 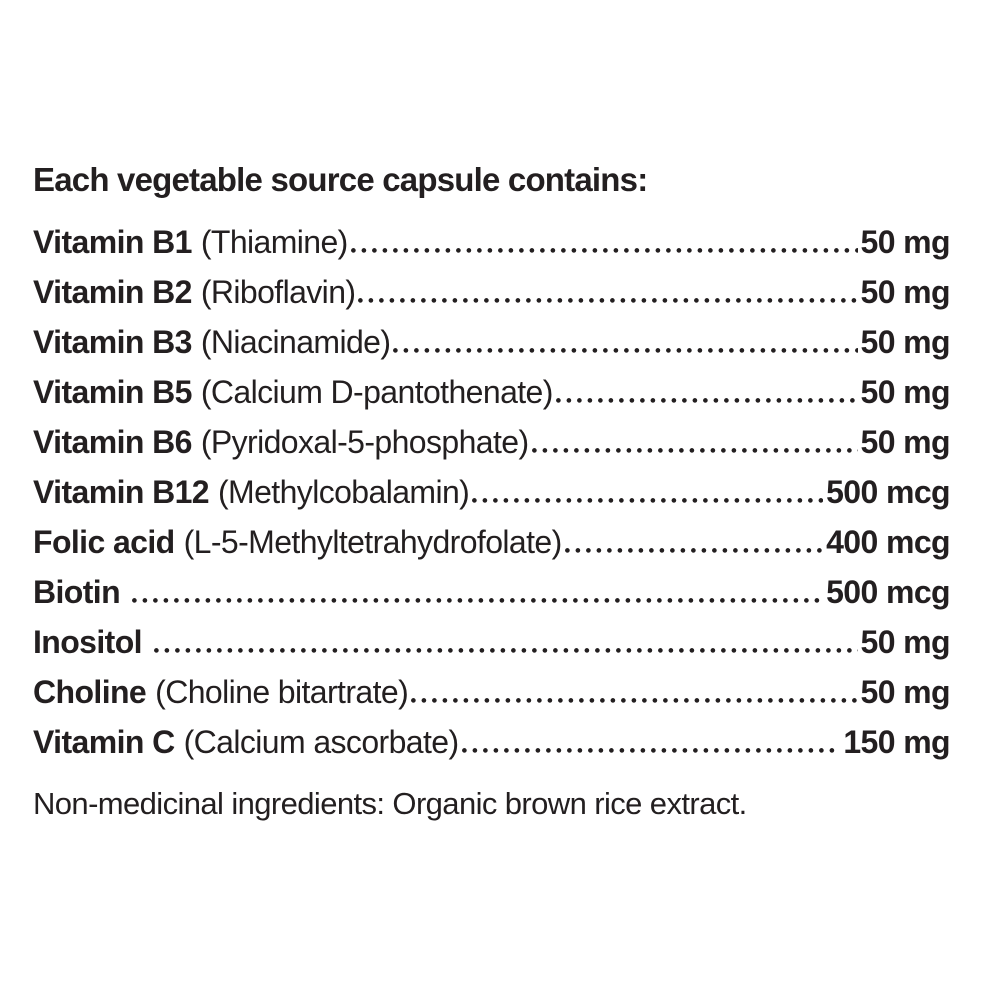 What do you see at coordinates (278, 292) in the screenshot?
I see `ingredient-source: (Riboflavin)` at bounding box center [278, 292].